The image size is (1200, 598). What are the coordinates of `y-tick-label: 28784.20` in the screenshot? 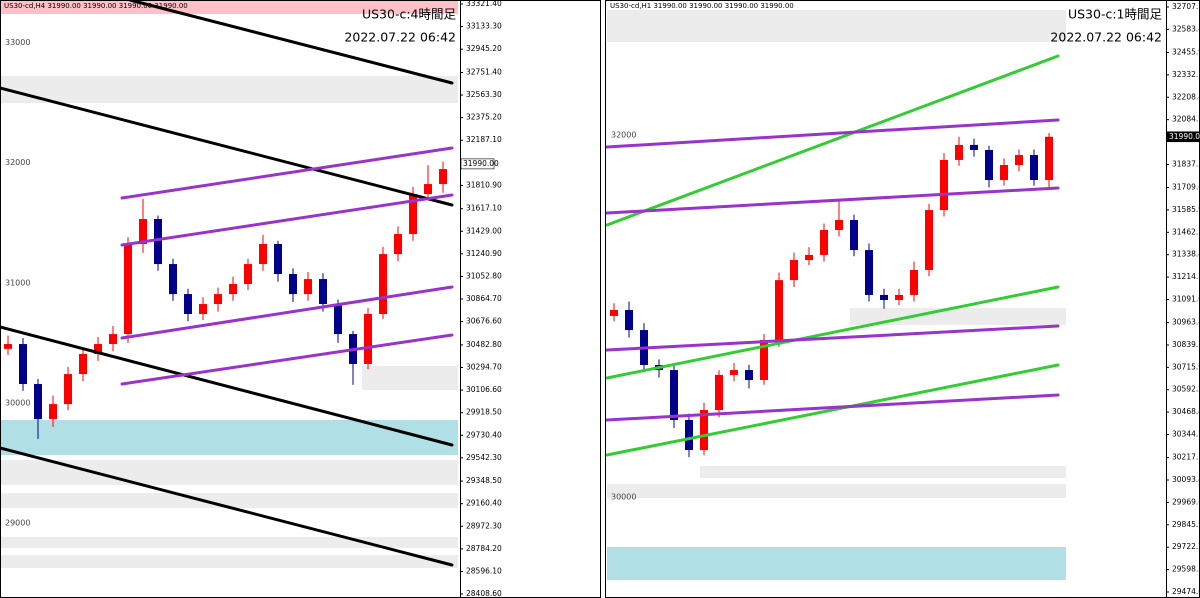 It's located at (484, 548).